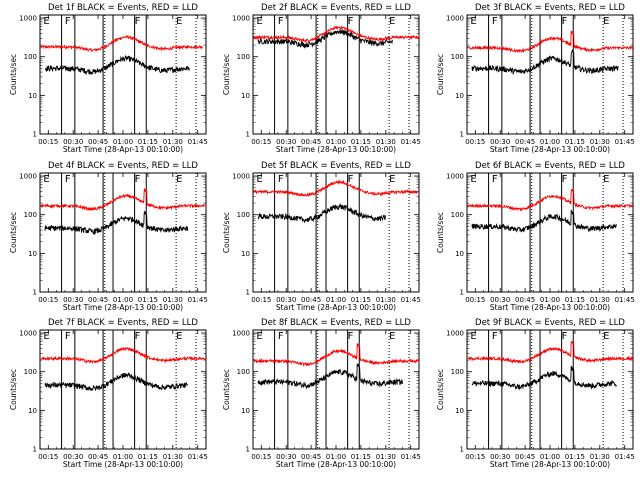 The image size is (640, 480). I want to click on panel-title: Det 6f BLACK = Events, RED = LLD, so click(550, 166).